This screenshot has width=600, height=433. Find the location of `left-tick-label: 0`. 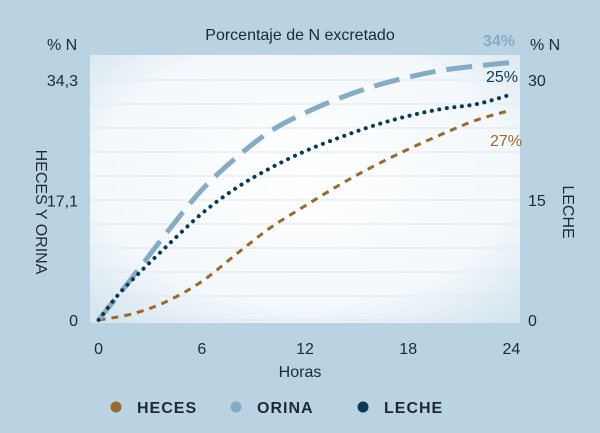

left-tick-label: 0 is located at coordinates (73, 321).